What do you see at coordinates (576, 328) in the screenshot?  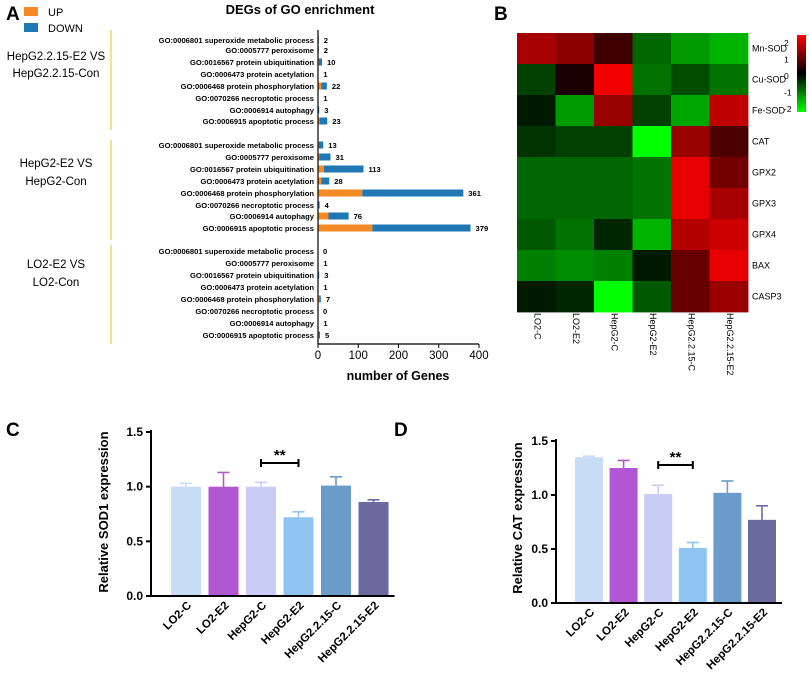 I see `heatmap-col-label: LO2-E2` at bounding box center [576, 328].